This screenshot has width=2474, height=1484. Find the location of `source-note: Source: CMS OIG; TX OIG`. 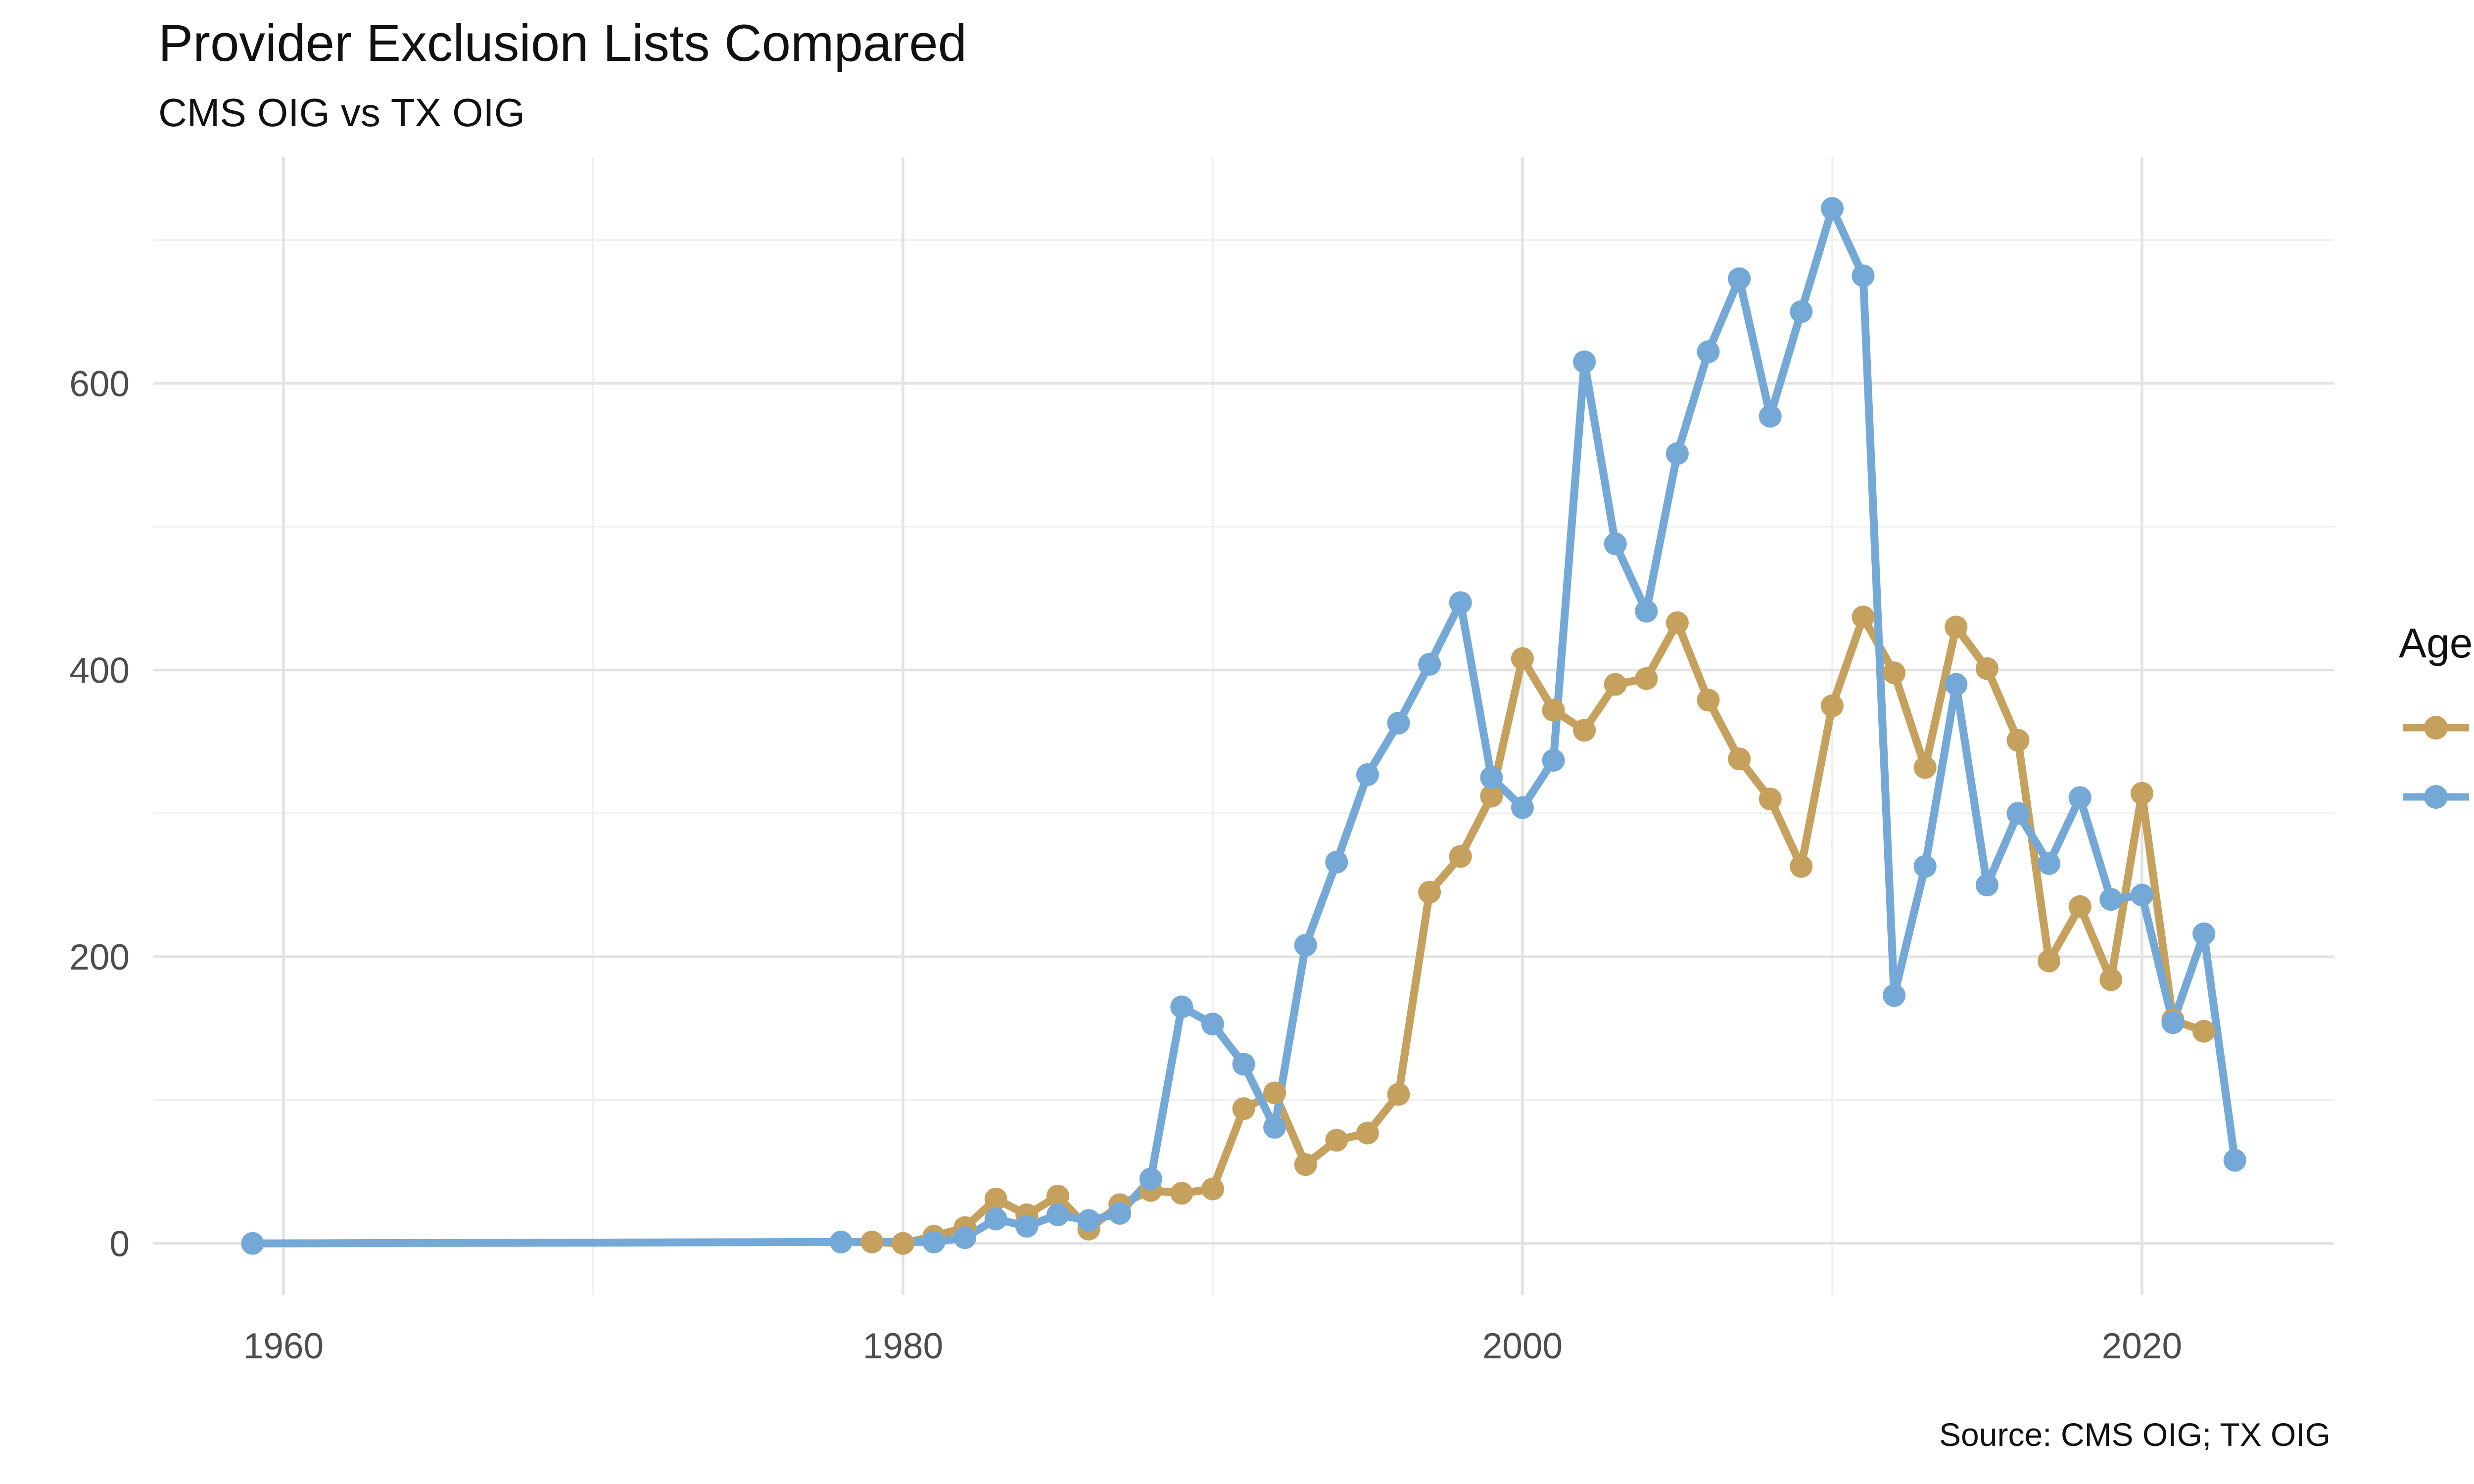

source-note: Source: CMS OIG; TX OIG is located at coordinates (2135, 1434).